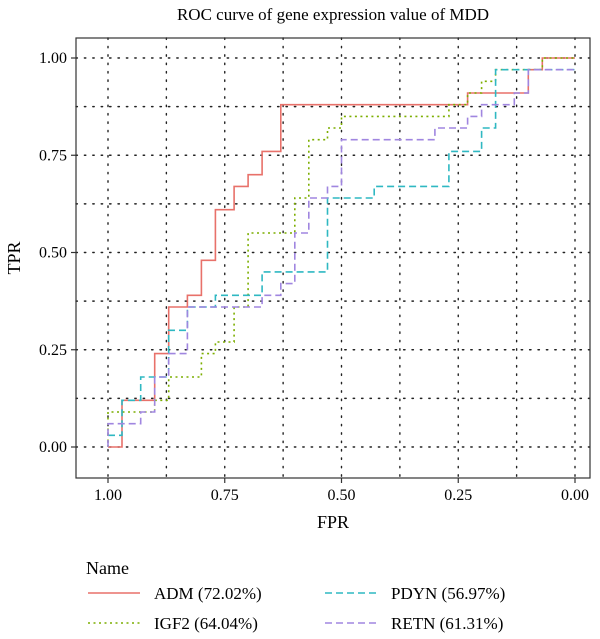  Describe the element at coordinates (206, 623) in the screenshot. I see `legend-label-igf2: IGF2 (64.04%)` at that location.